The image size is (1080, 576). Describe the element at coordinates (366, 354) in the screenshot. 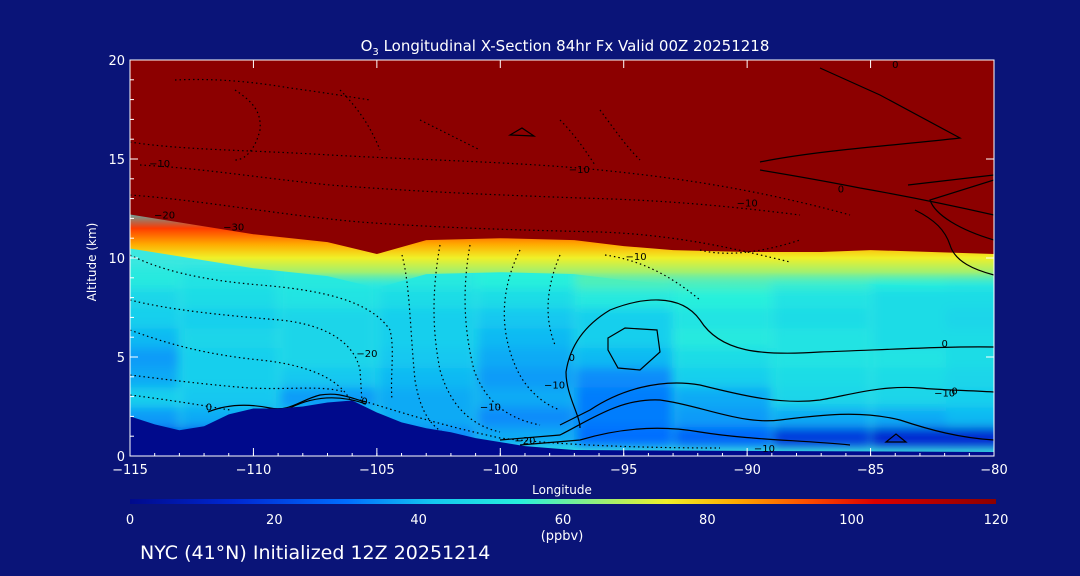

I see `contour-label: −20` at that location.